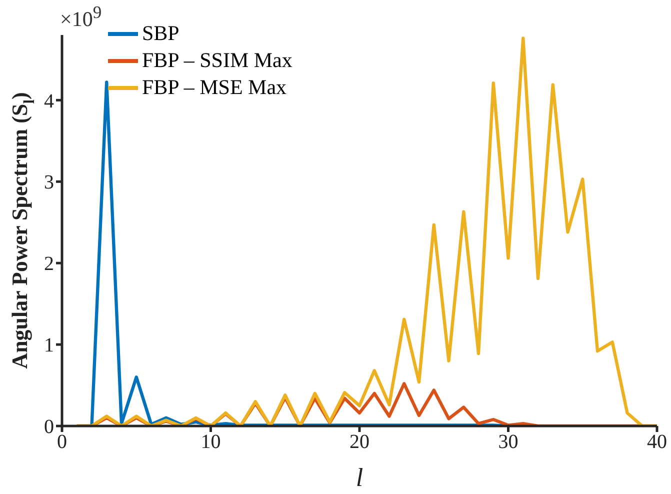  Describe the element at coordinates (214, 87) in the screenshot. I see `legend-label: FBP – MSE Max` at that location.